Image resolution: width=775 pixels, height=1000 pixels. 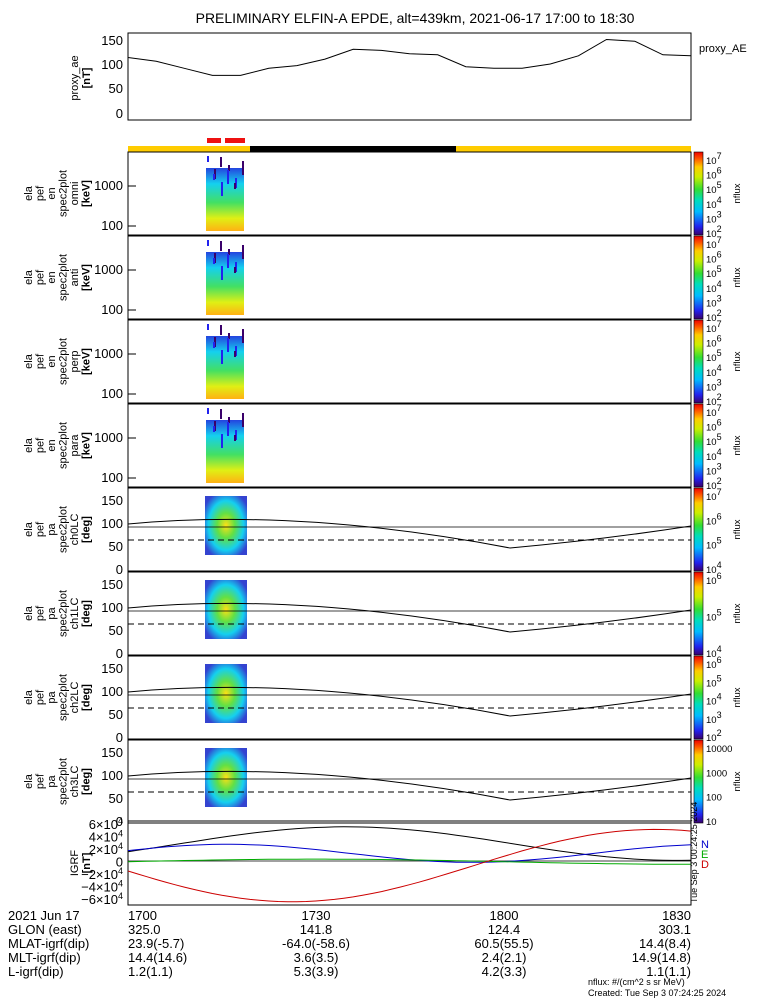 I want to click on pa-ch3-colorbar-tick: 1000, so click(x=716, y=773).